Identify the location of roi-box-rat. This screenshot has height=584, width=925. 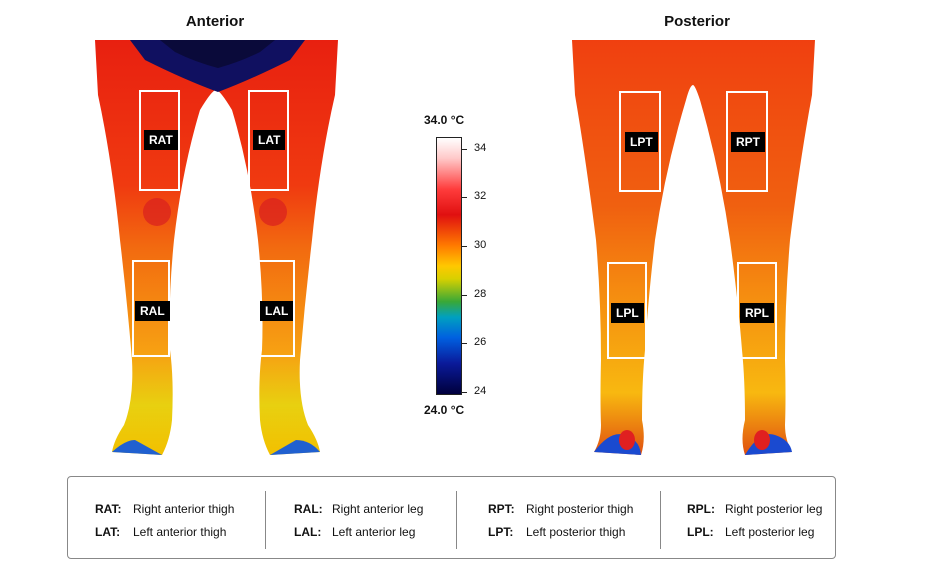
(159, 140).